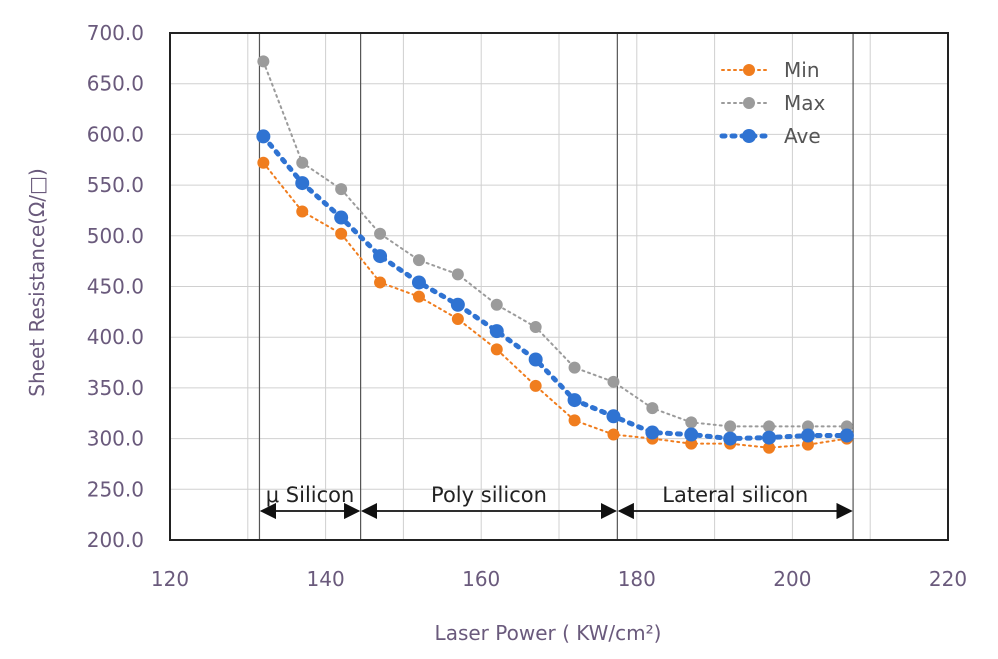 This screenshot has height=659, width=998. What do you see at coordinates (749, 103) in the screenshot?
I see `legend-swatch-marker-max` at bounding box center [749, 103].